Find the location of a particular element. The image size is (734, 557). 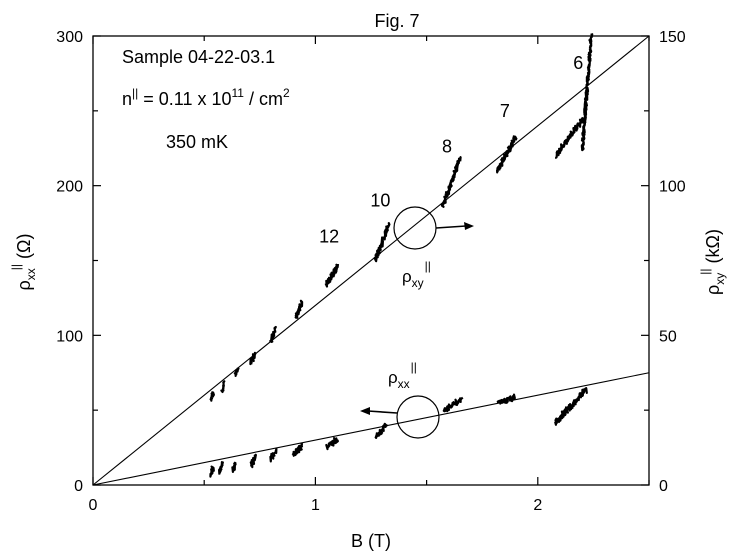

y-right-unit: (kΩ) is located at coordinates (713, 248).